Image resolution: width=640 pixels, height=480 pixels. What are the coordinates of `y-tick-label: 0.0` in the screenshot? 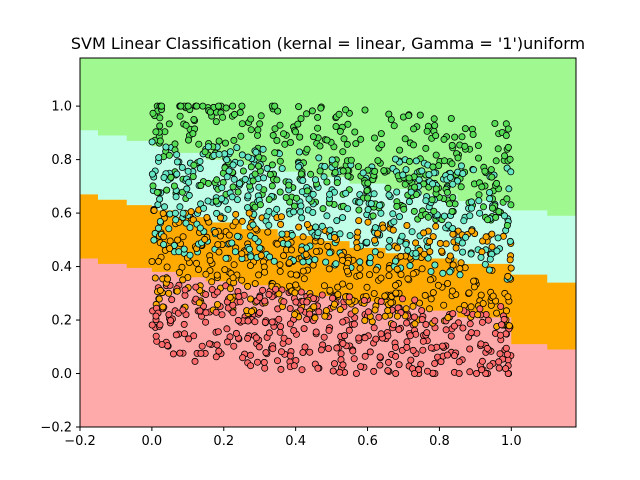 It's located at (61, 374).